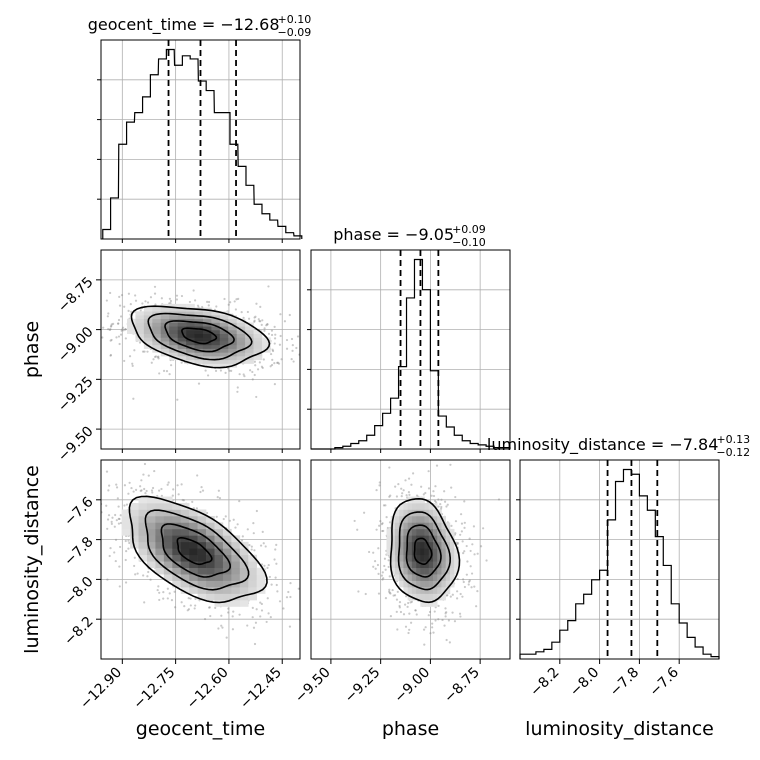 This screenshot has height=760, width=760. I want to click on panel-title-luminosity_distance: luminosity_distance = −7.84, so click(602, 445).